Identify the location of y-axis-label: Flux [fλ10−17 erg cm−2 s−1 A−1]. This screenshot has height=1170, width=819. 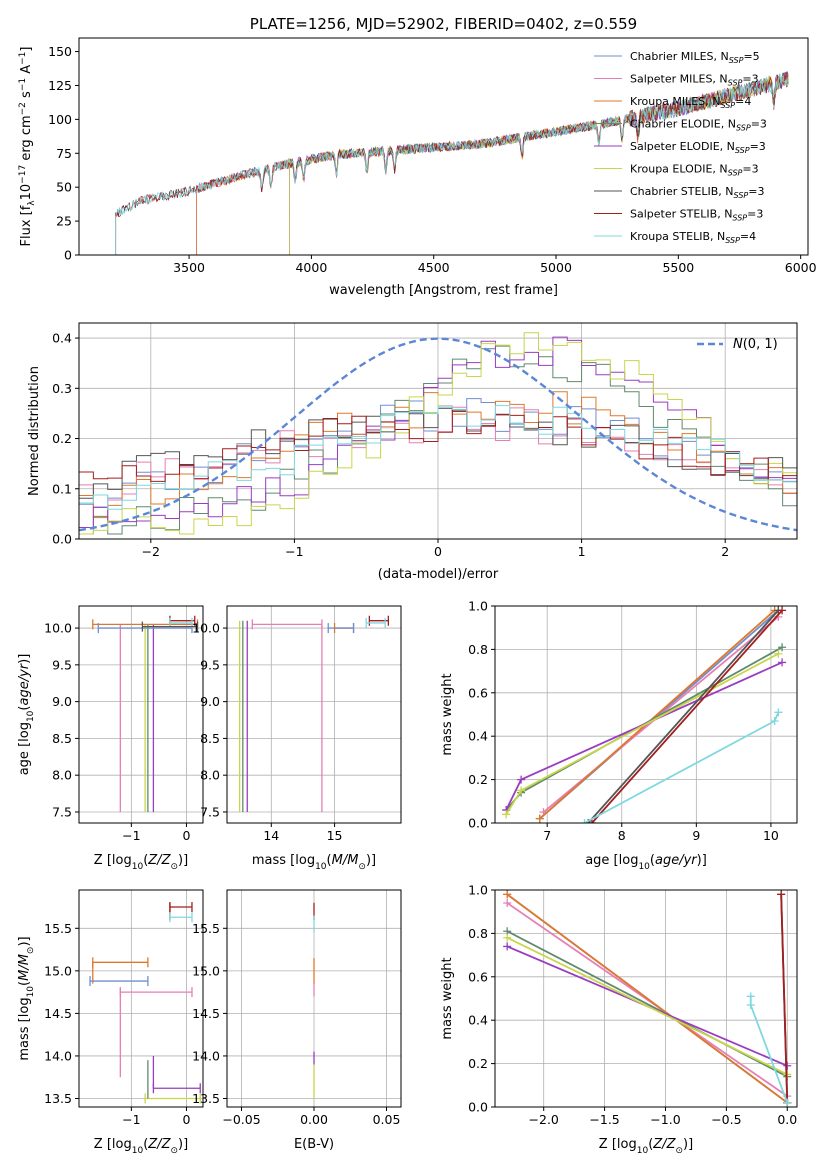
(27, 147).